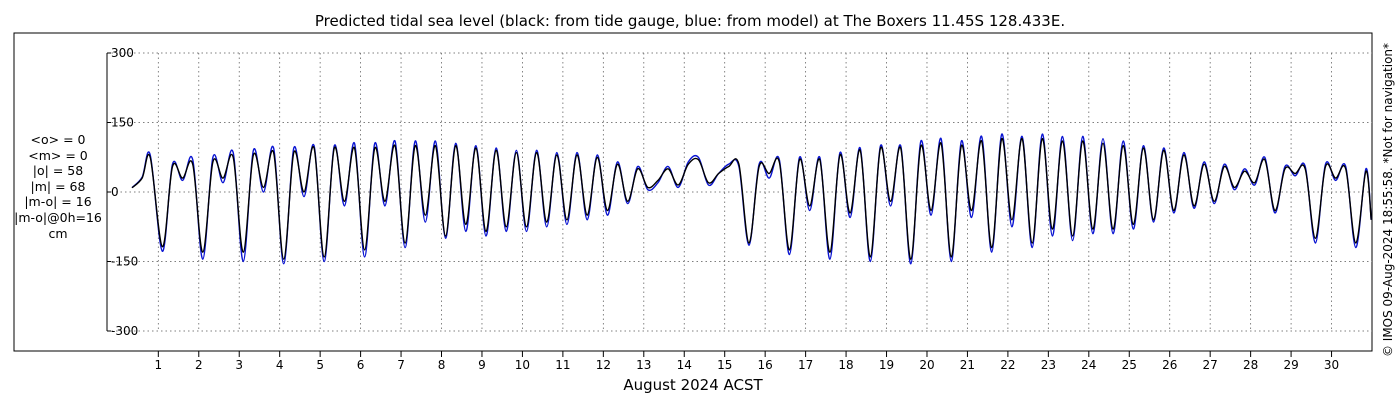  I want to click on x-tick-label: 26, so click(1169, 365).